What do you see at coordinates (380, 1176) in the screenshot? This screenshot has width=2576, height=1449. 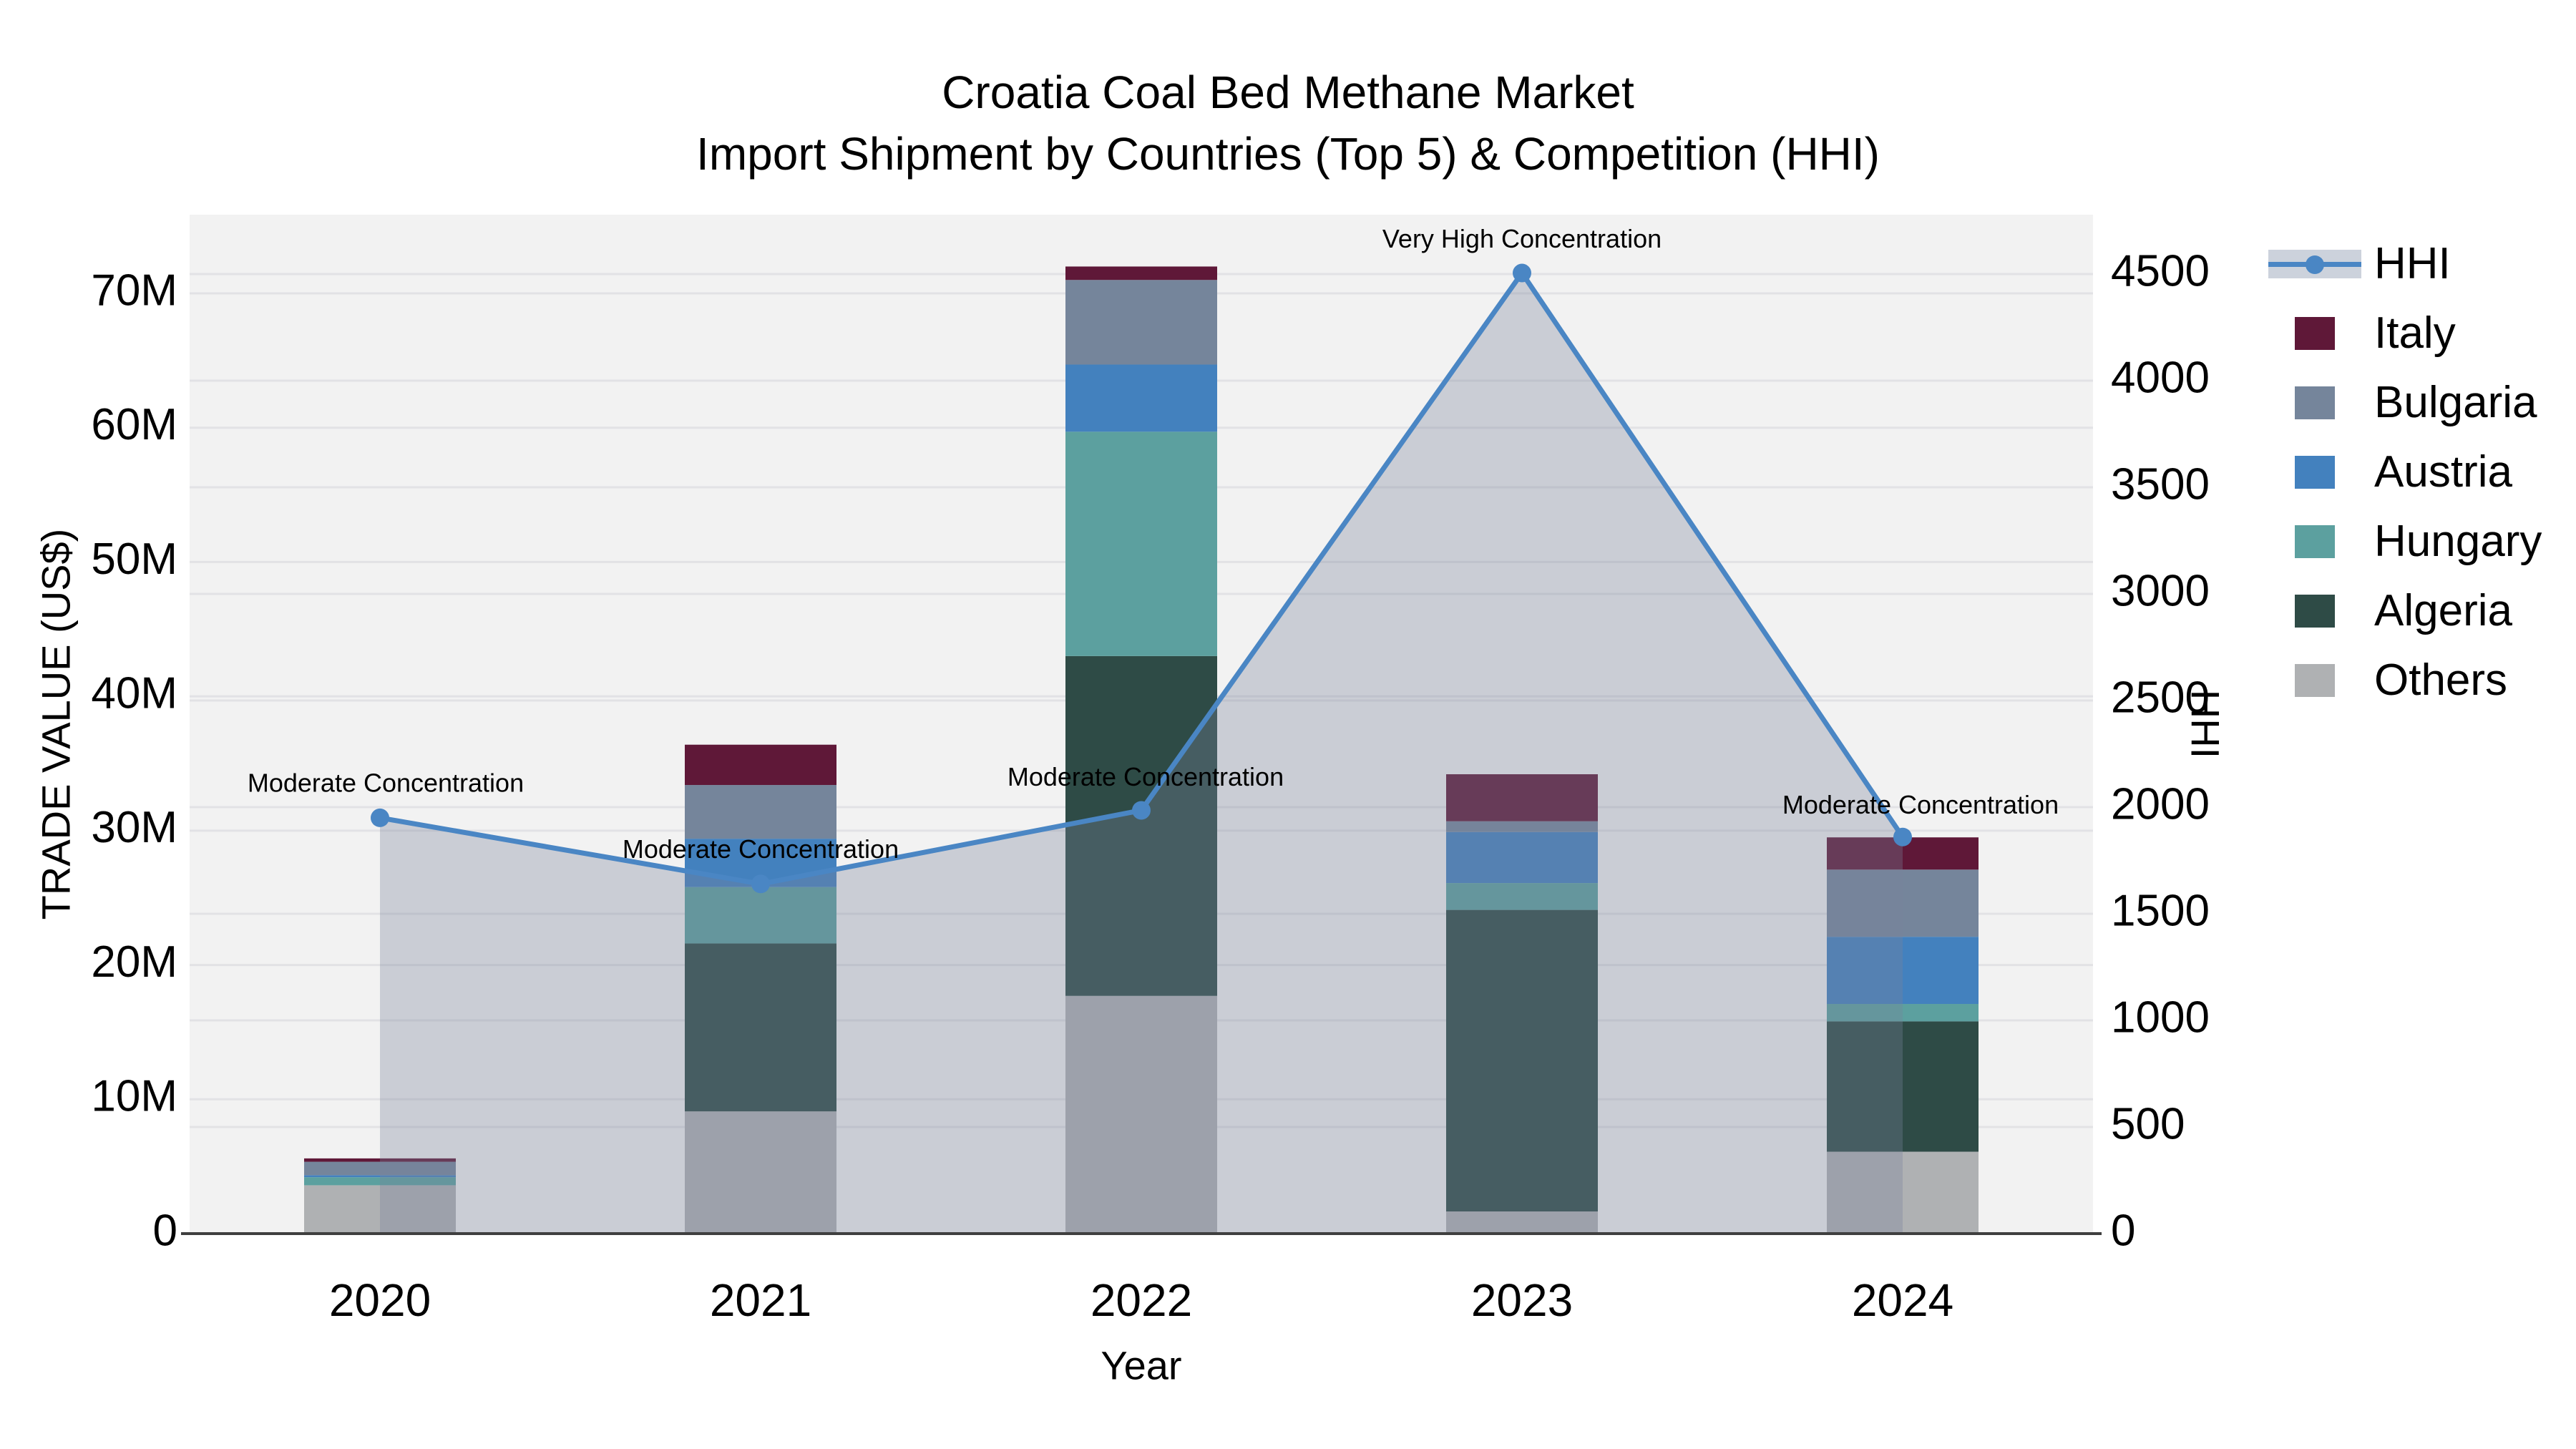 I see `bar-segment-2020-austria` at bounding box center [380, 1176].